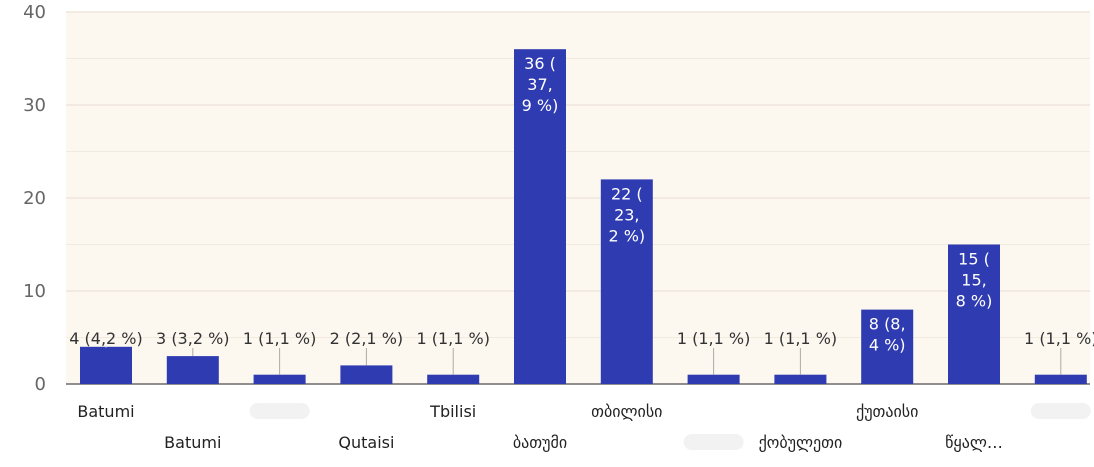 The width and height of the screenshot is (1094, 467). I want to click on bar-value-label-3: 2 (2,1 %), so click(366, 338).